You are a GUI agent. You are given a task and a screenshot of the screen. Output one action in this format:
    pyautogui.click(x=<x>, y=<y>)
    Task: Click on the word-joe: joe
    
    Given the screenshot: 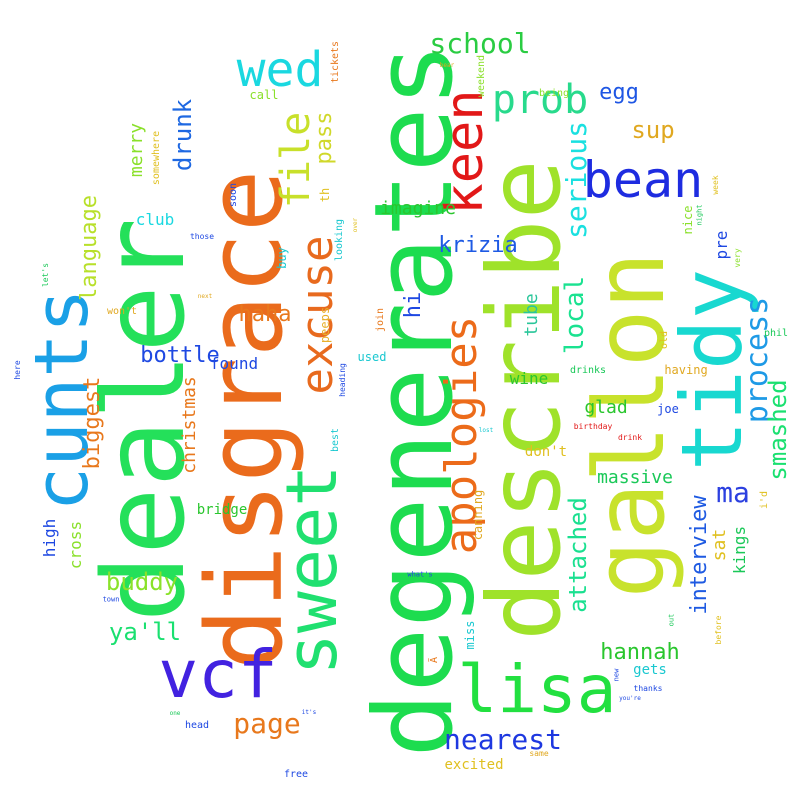 What is the action you would take?
    pyautogui.click(x=668, y=409)
    